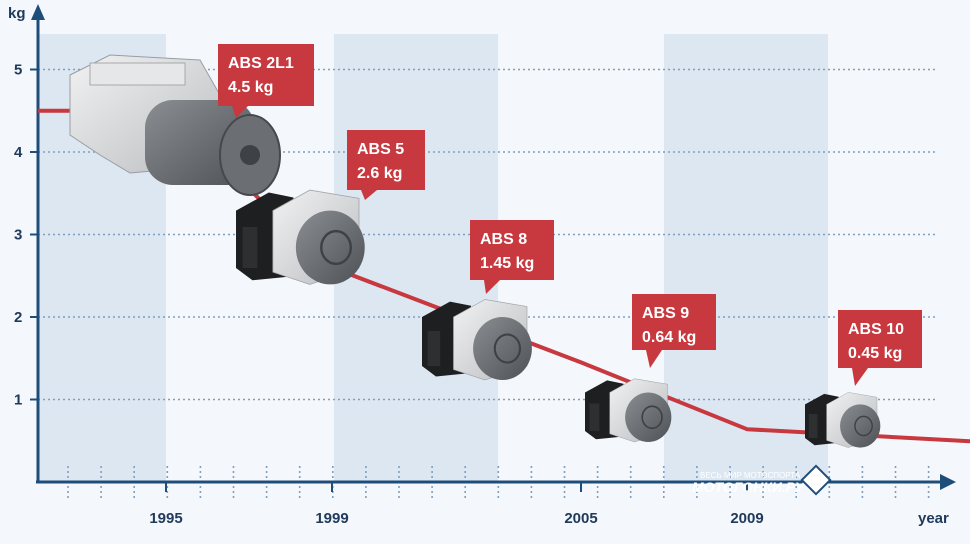  Describe the element at coordinates (750, 475) in the screenshot. I see `watermark-tagline: ВЕСЬ МИР МОТОСПОРТА` at that location.